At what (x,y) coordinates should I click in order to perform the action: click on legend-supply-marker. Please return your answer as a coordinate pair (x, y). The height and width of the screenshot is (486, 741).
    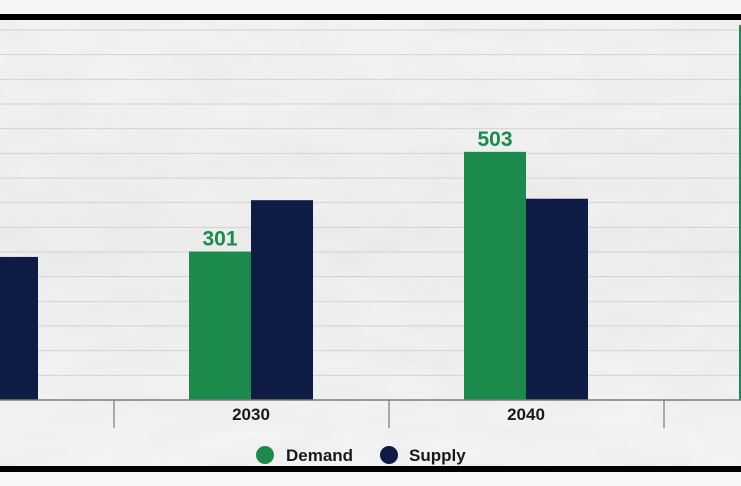
    Looking at the image, I should click on (389, 455).